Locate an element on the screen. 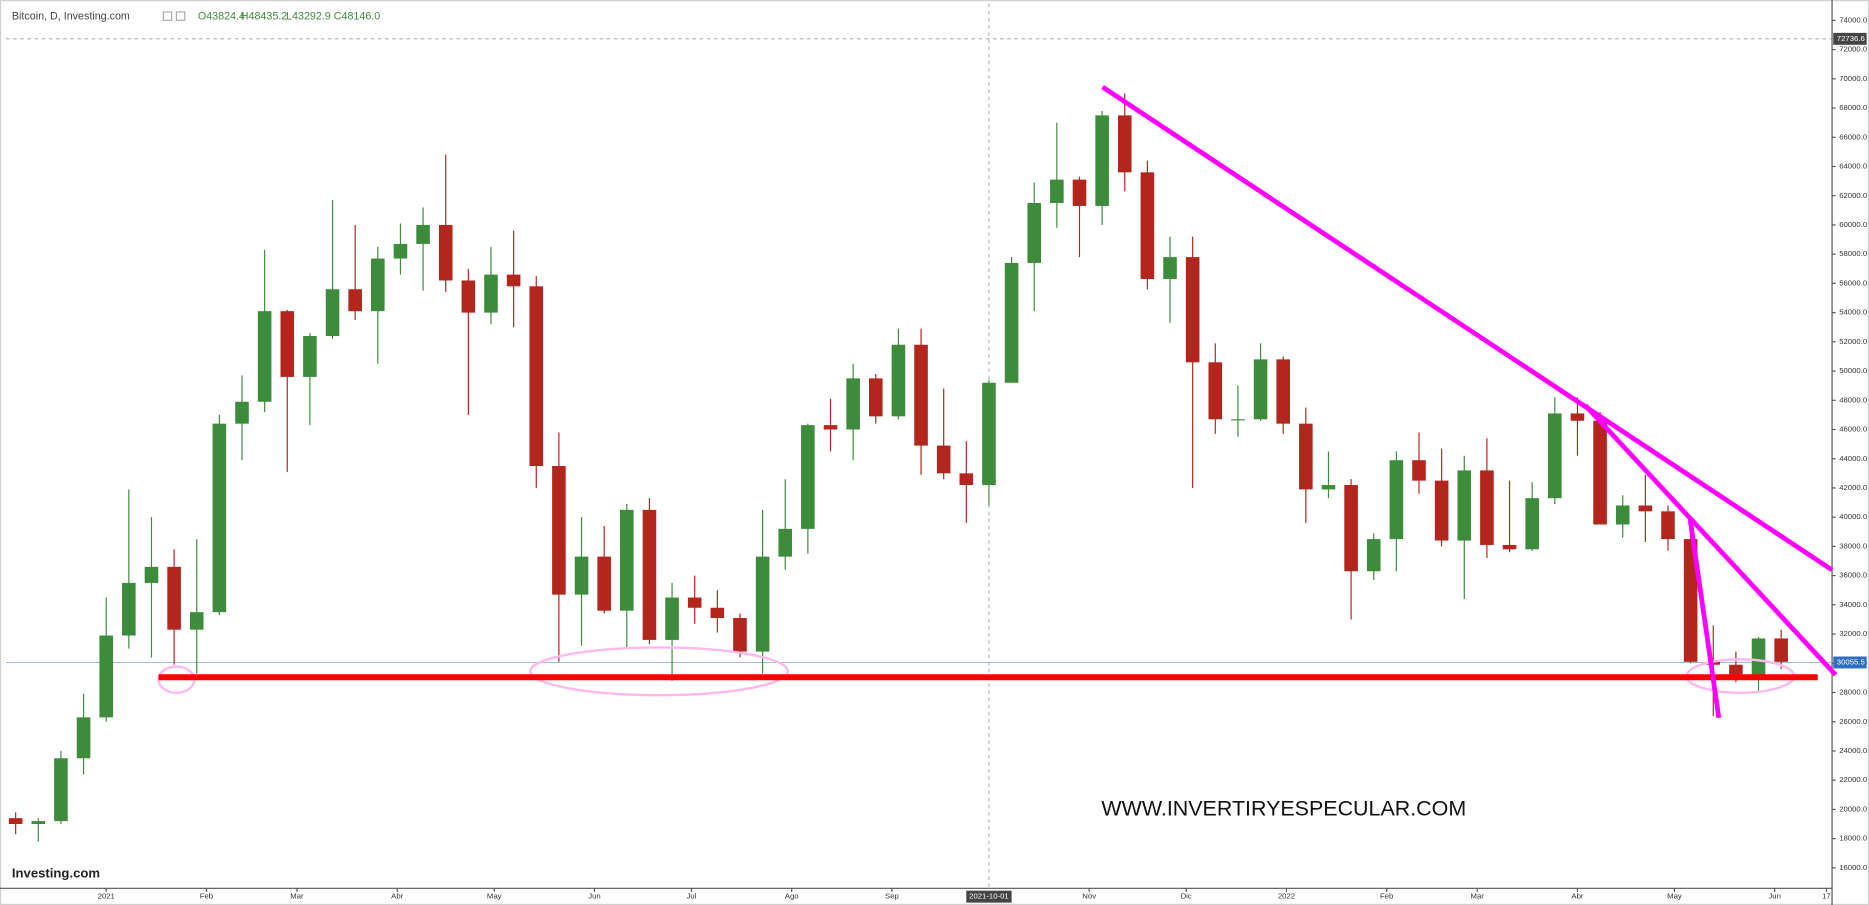 This screenshot has width=1869, height=905. y-tick-label: 26000.0 is located at coordinates (1853, 721).